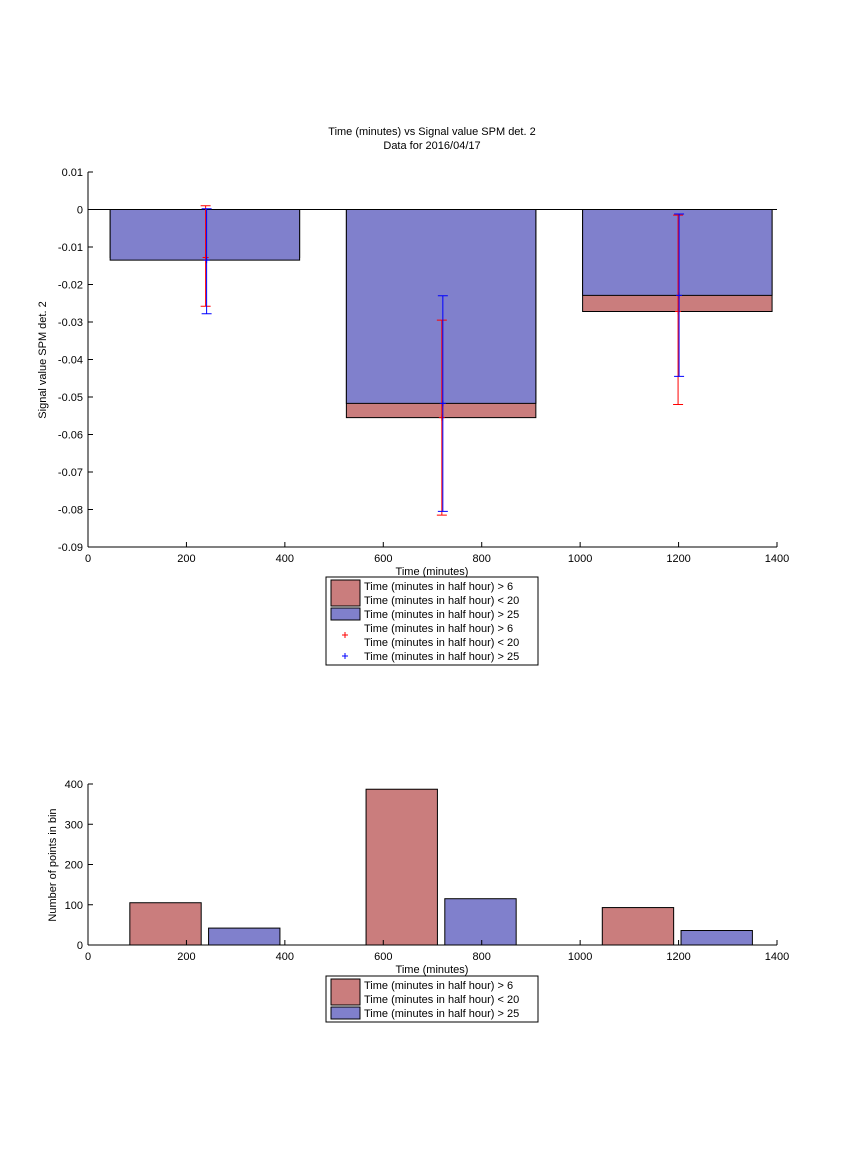 This screenshot has height=1152, width=864. What do you see at coordinates (74, 866) in the screenshot?
I see `y-tick-label: 200` at bounding box center [74, 866].